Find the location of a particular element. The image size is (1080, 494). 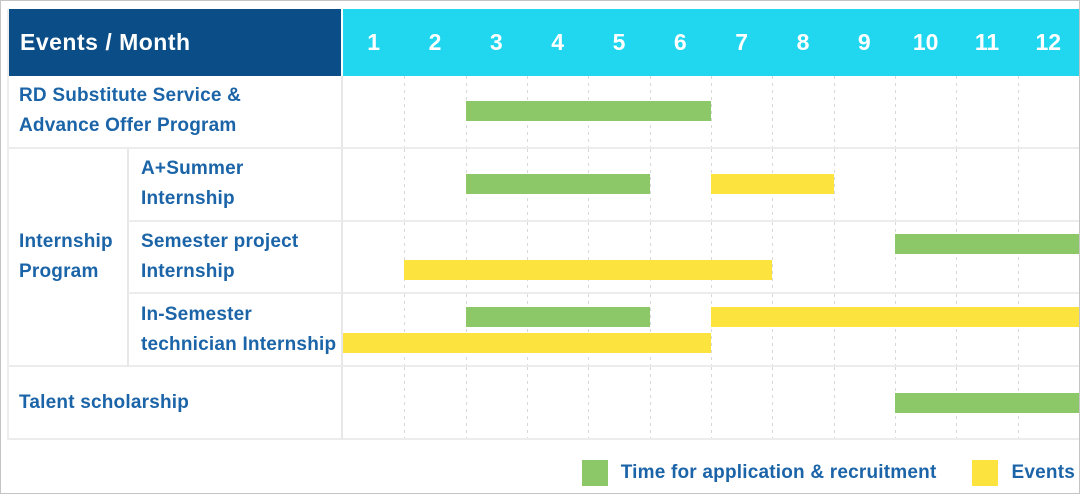

legend-item-event: Events is located at coordinates (1023, 473).